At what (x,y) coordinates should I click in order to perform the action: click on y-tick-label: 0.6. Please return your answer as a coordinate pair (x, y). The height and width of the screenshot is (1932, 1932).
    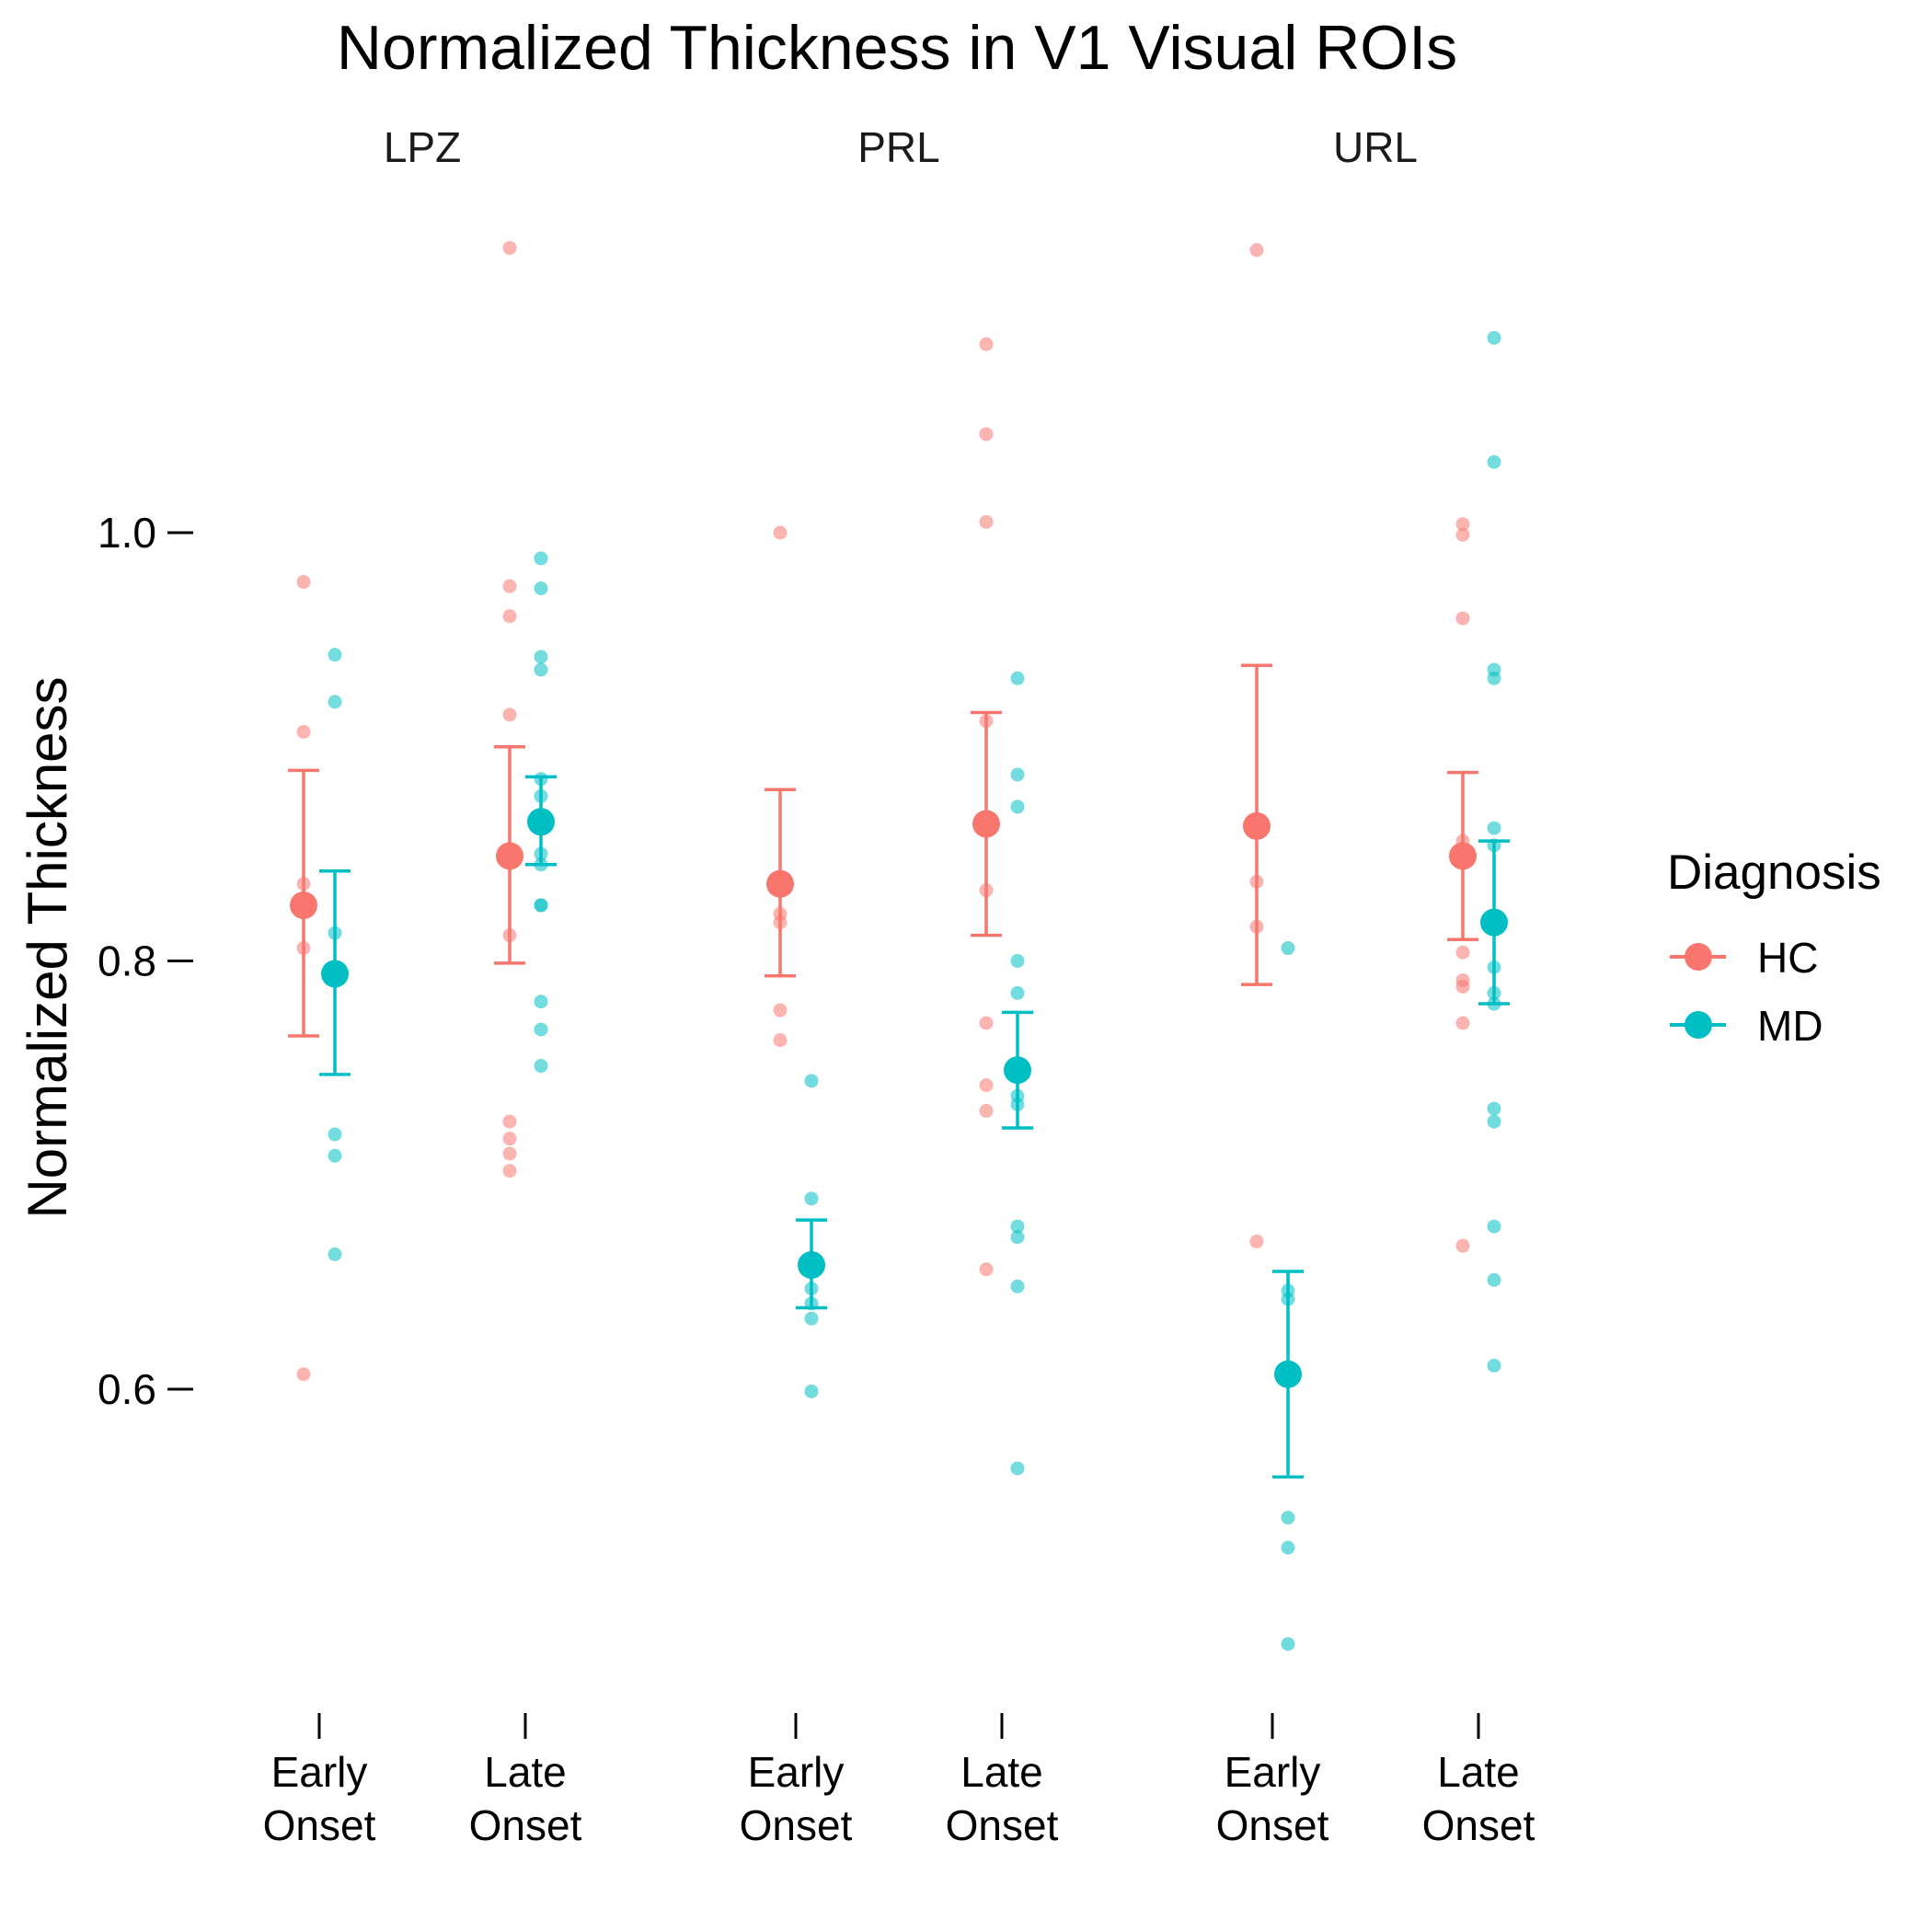
    Looking at the image, I should click on (127, 1389).